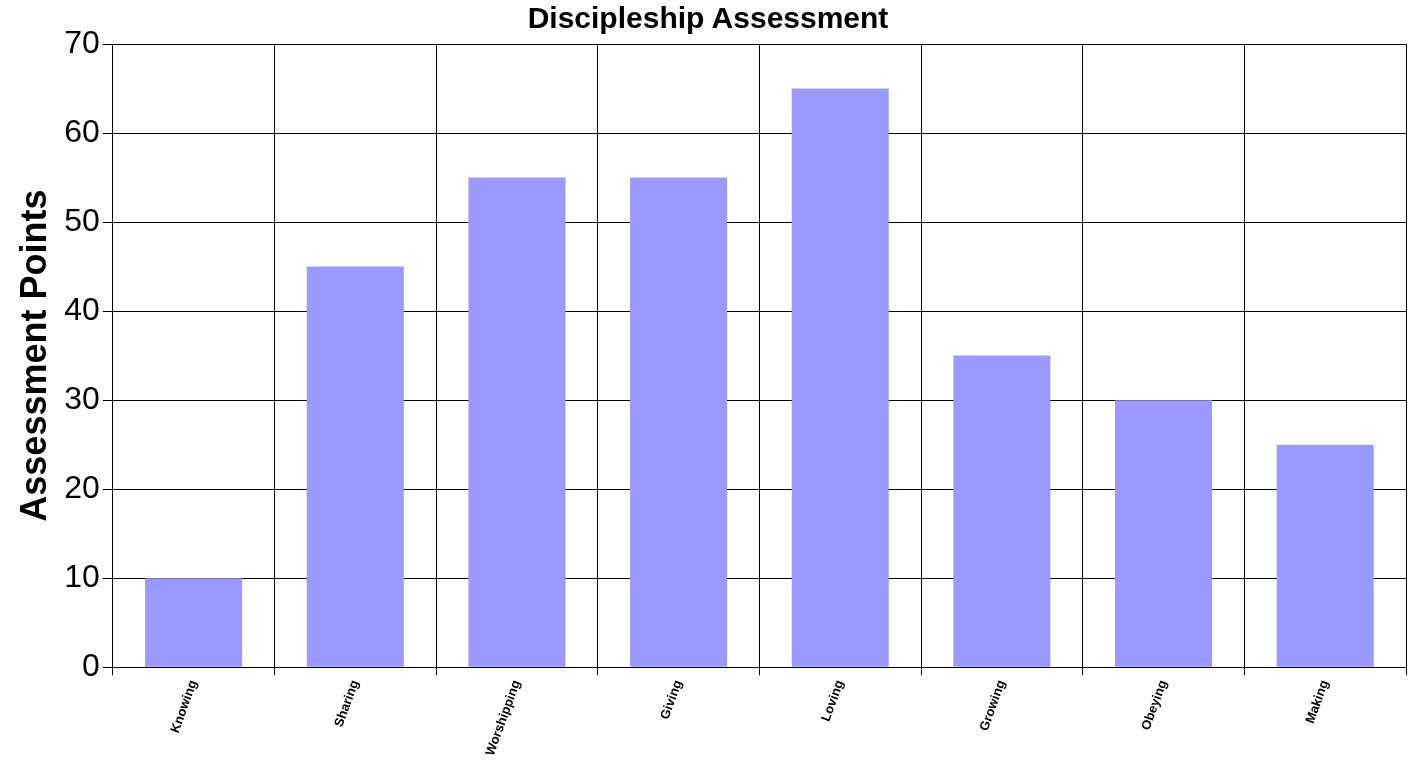  I want to click on y-tick-label: 50, so click(82, 219).